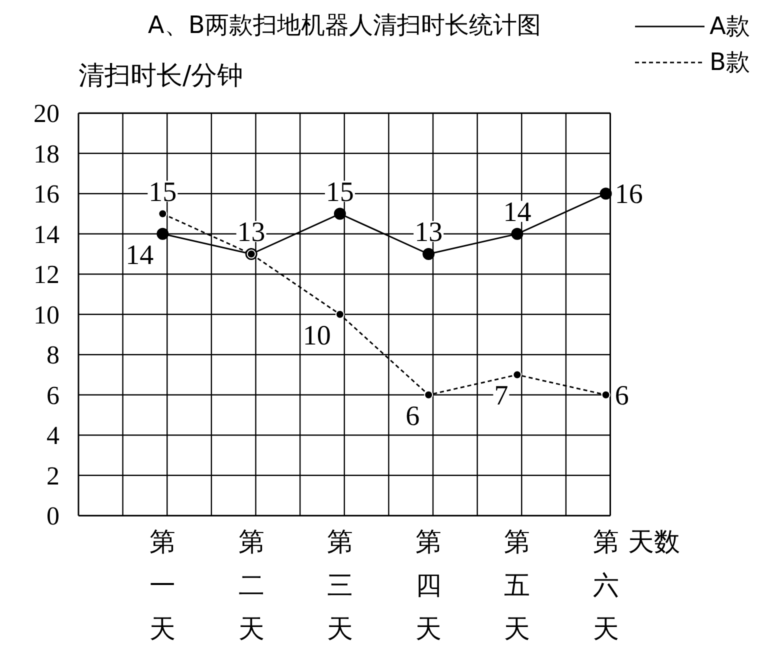  What do you see at coordinates (47, 153) in the screenshot?
I see `y-tick-label: 18` at bounding box center [47, 153].